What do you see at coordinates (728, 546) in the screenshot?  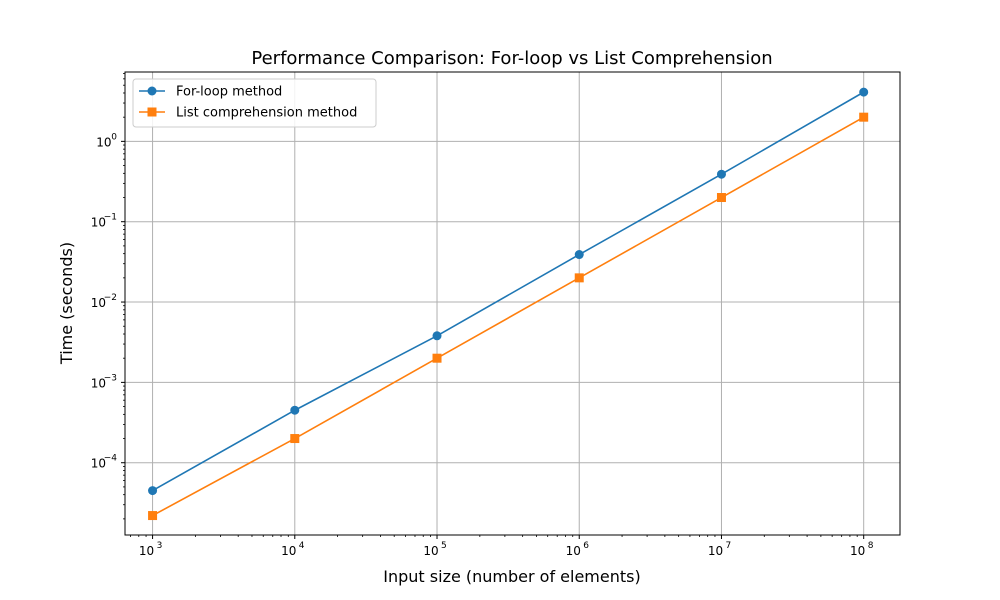 I see `x-tick-exponent: 7` at bounding box center [728, 546].